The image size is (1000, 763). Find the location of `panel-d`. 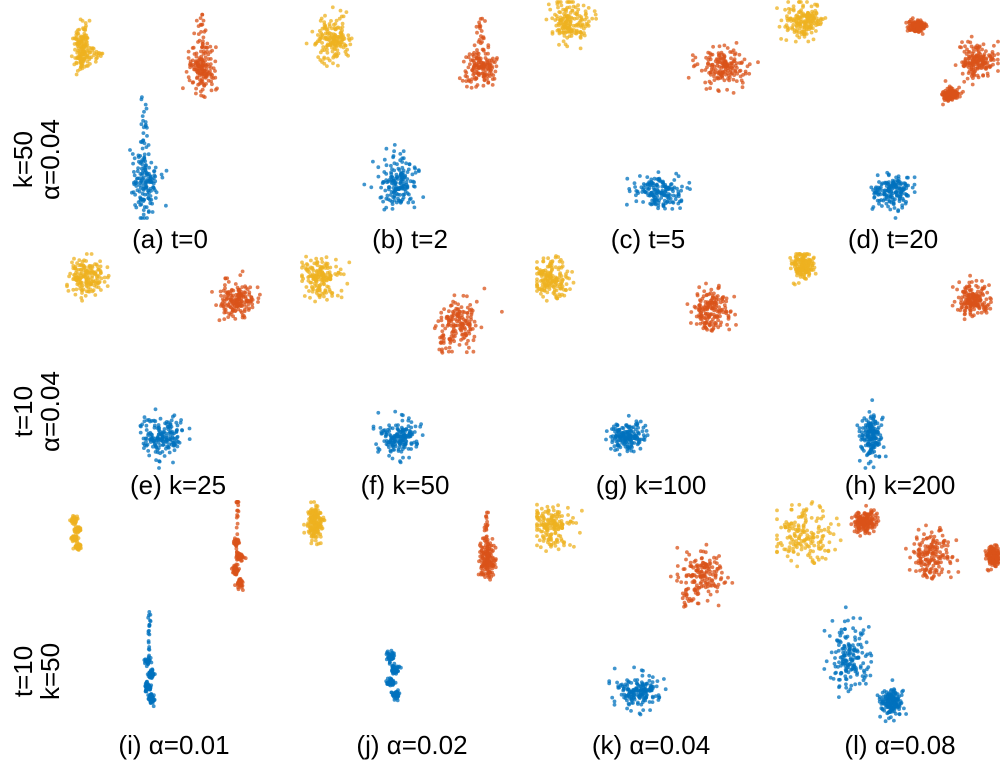

panel-d is located at coordinates (887, 110).